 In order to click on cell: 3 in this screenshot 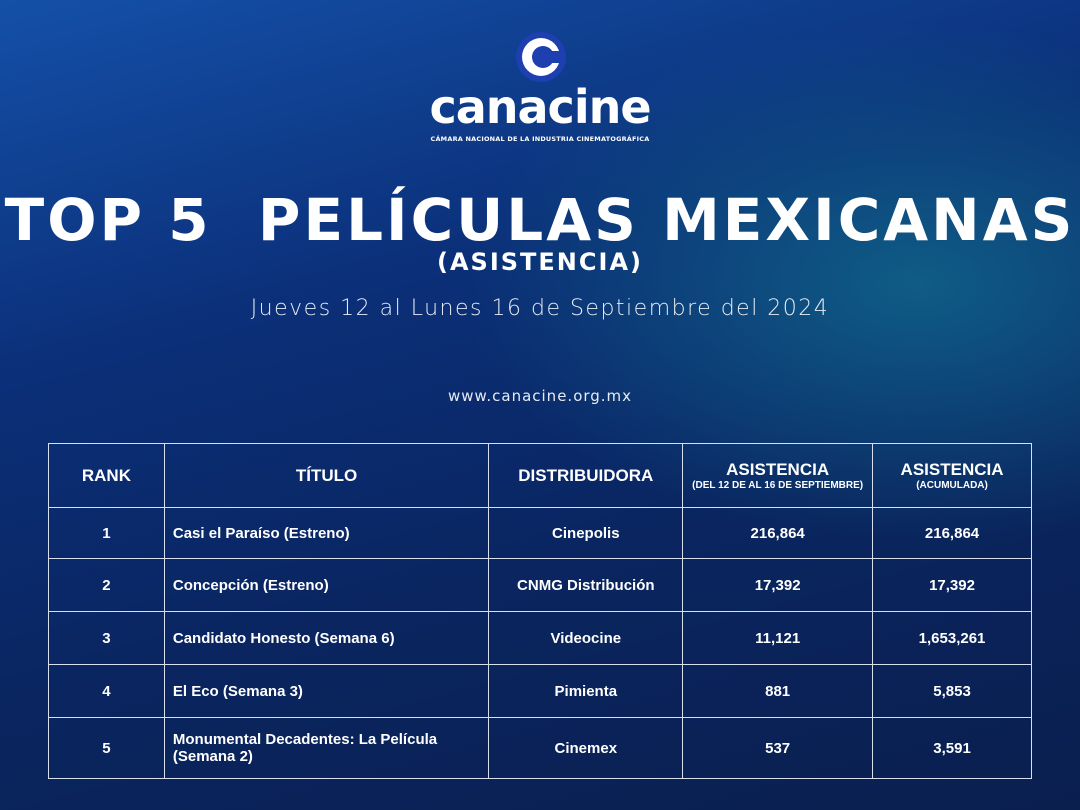, I will do `click(106, 638)`.